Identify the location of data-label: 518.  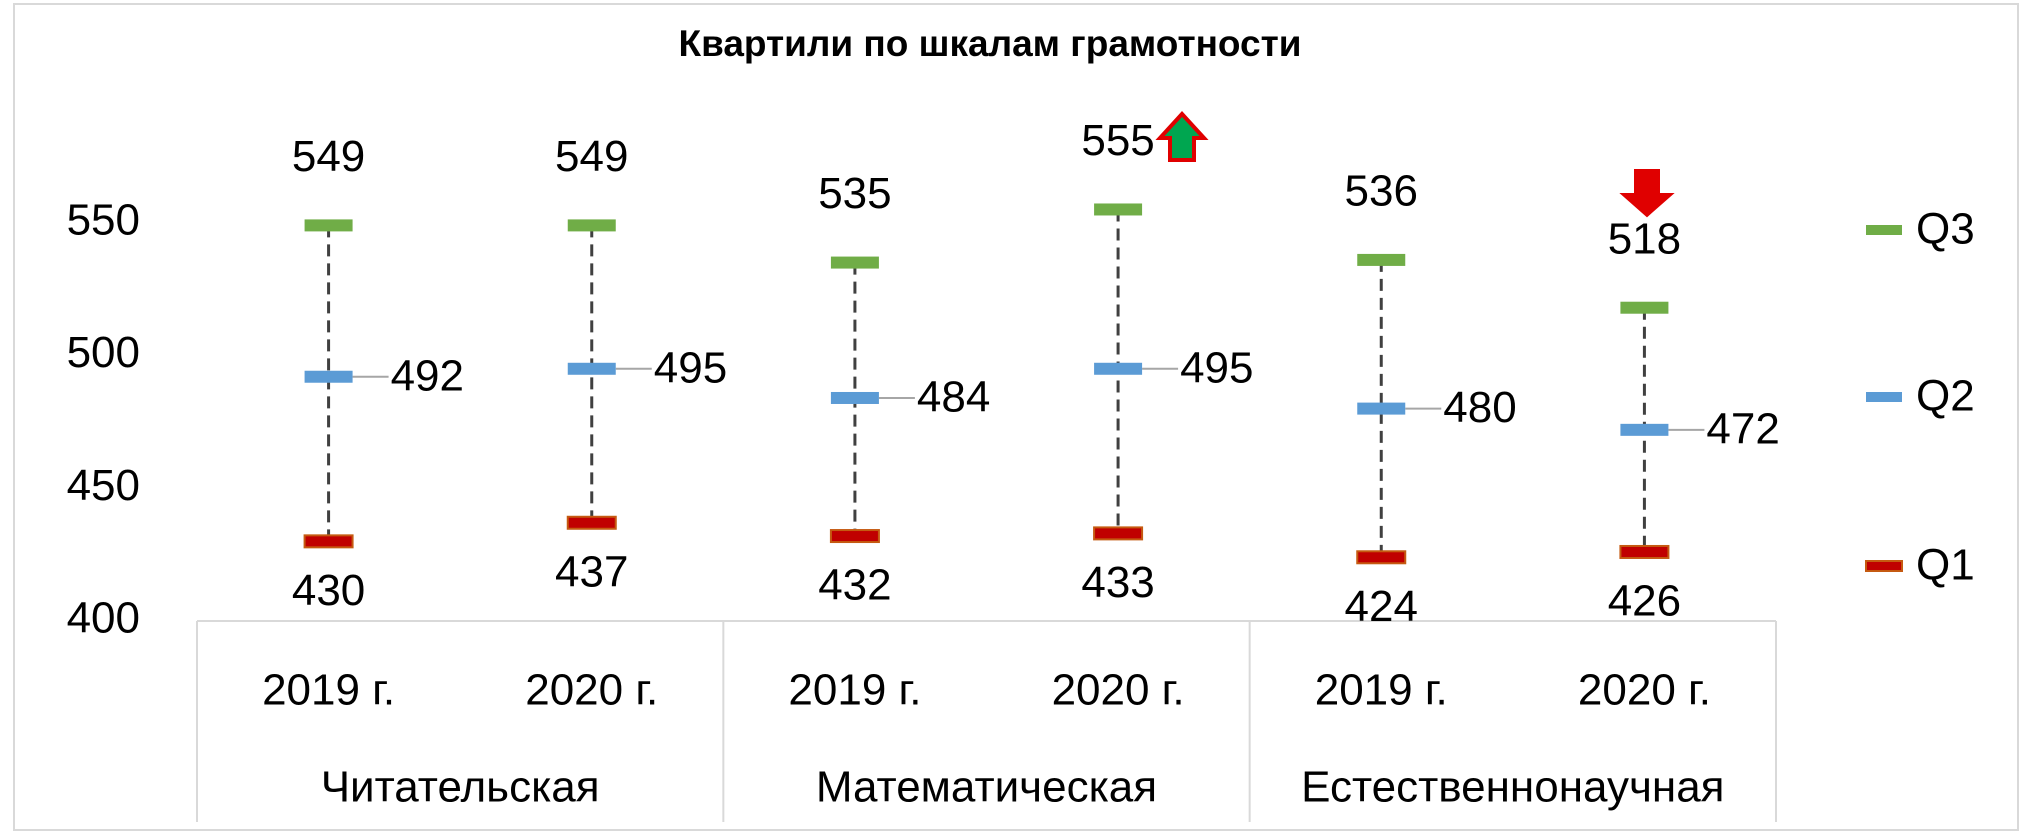
(1644, 238).